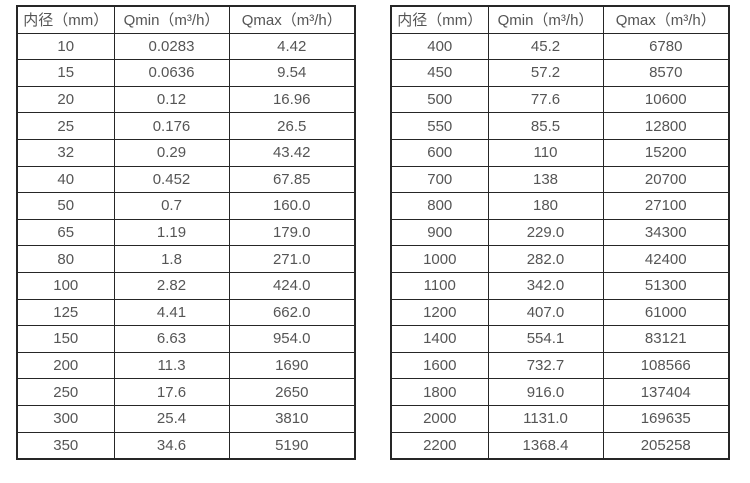 The image size is (750, 483). I want to click on table-cell: 34.6, so click(171, 445).